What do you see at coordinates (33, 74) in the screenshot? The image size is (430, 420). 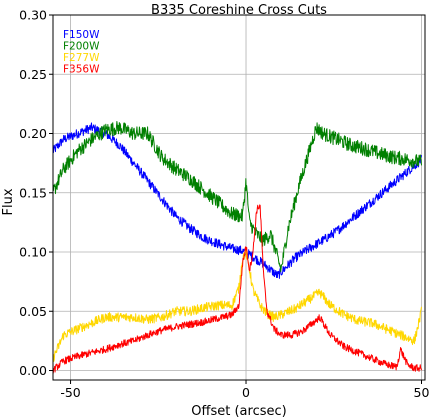 I see `y-tick-label: 0.25` at bounding box center [33, 74].